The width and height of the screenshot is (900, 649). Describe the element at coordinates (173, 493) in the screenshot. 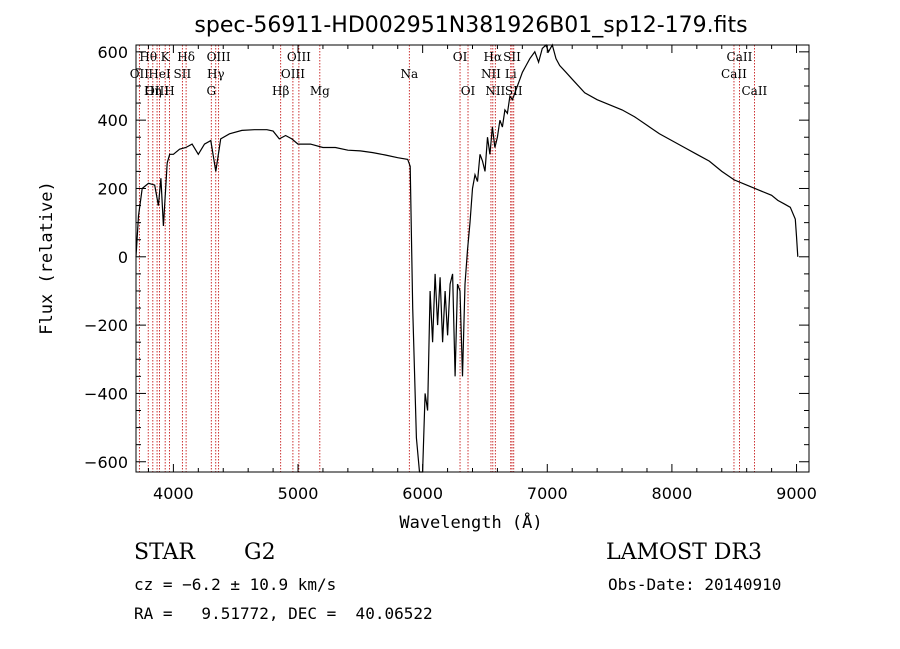

I see `x-tick-label: 4000` at that location.